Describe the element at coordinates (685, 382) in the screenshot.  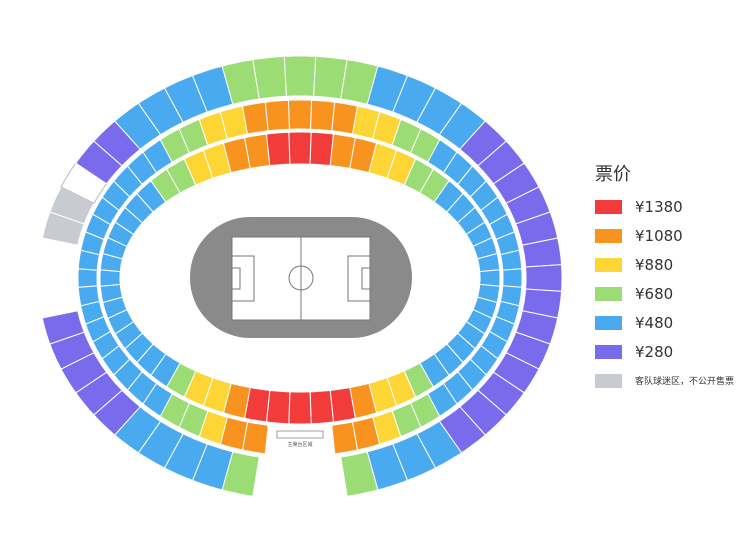
I see `legend-label: 客队球迷区，不公开售票` at that location.